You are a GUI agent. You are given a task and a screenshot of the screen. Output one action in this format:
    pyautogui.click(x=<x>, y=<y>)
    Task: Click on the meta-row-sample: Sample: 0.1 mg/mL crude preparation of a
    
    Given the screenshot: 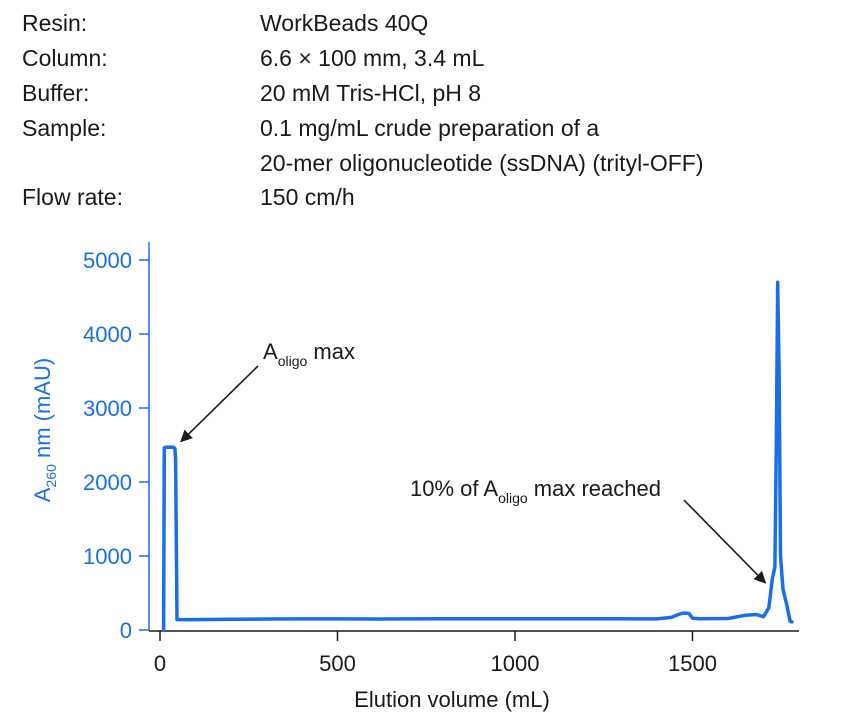 What is the action you would take?
    pyautogui.click(x=432, y=128)
    